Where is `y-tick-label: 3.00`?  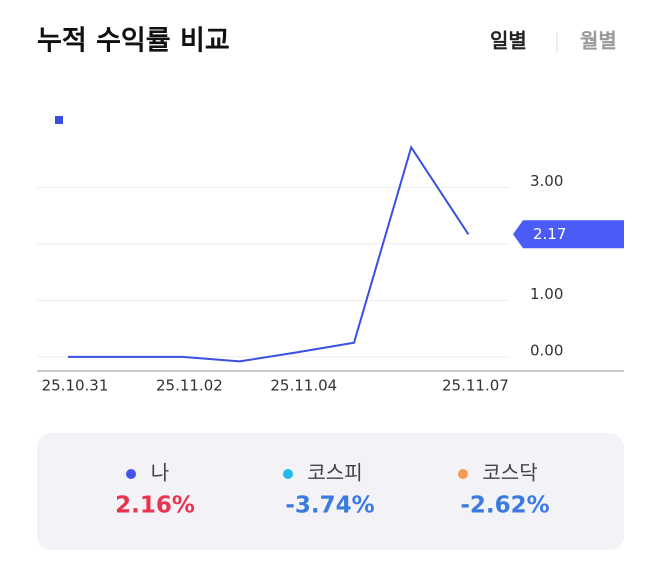
y-tick-label: 3.00 is located at coordinates (546, 181).